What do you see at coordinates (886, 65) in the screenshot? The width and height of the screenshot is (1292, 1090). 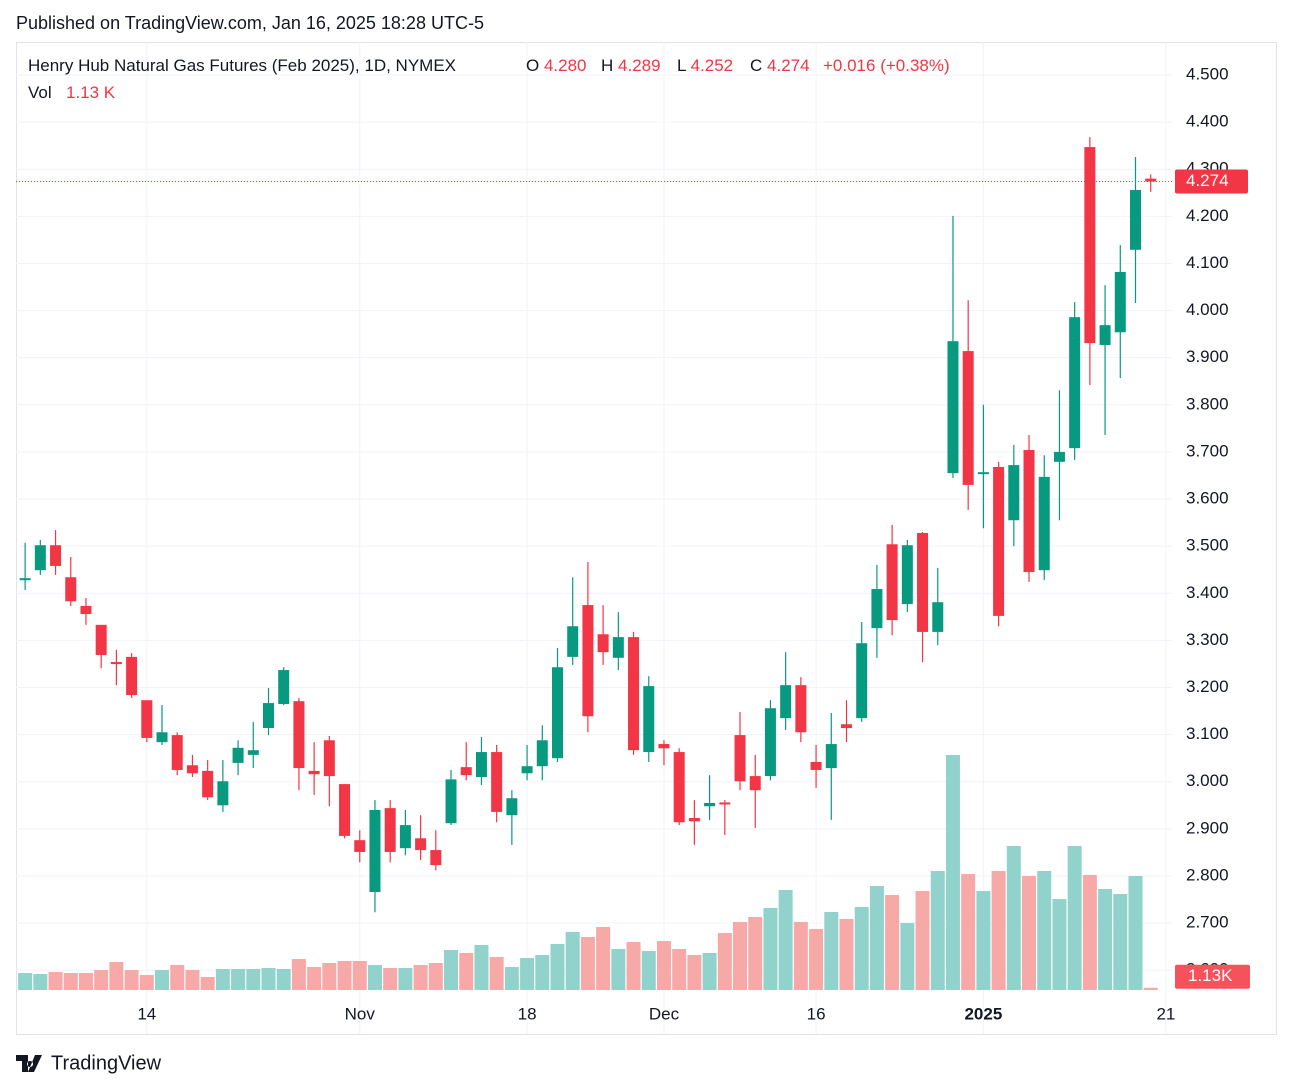 I see `change: +0.016 (+0.38%)` at bounding box center [886, 65].